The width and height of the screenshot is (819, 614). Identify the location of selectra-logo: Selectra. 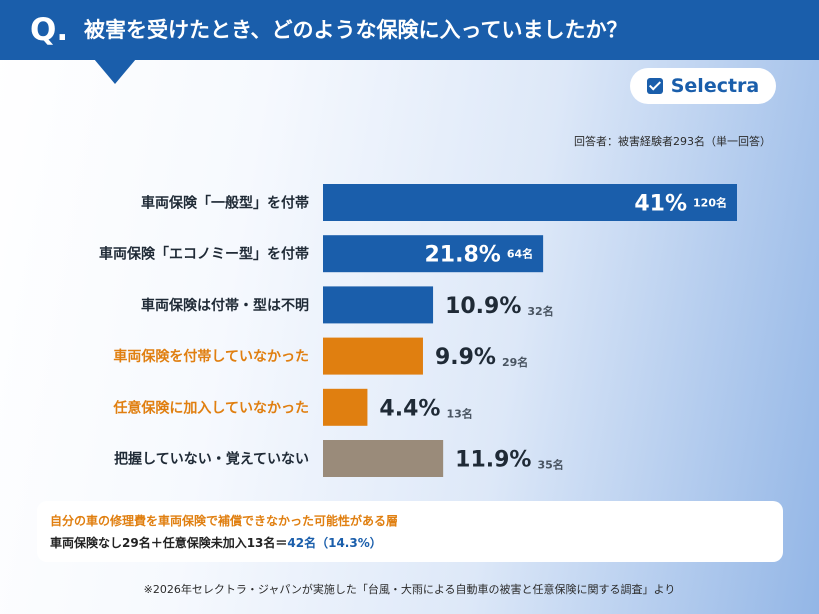
(703, 86).